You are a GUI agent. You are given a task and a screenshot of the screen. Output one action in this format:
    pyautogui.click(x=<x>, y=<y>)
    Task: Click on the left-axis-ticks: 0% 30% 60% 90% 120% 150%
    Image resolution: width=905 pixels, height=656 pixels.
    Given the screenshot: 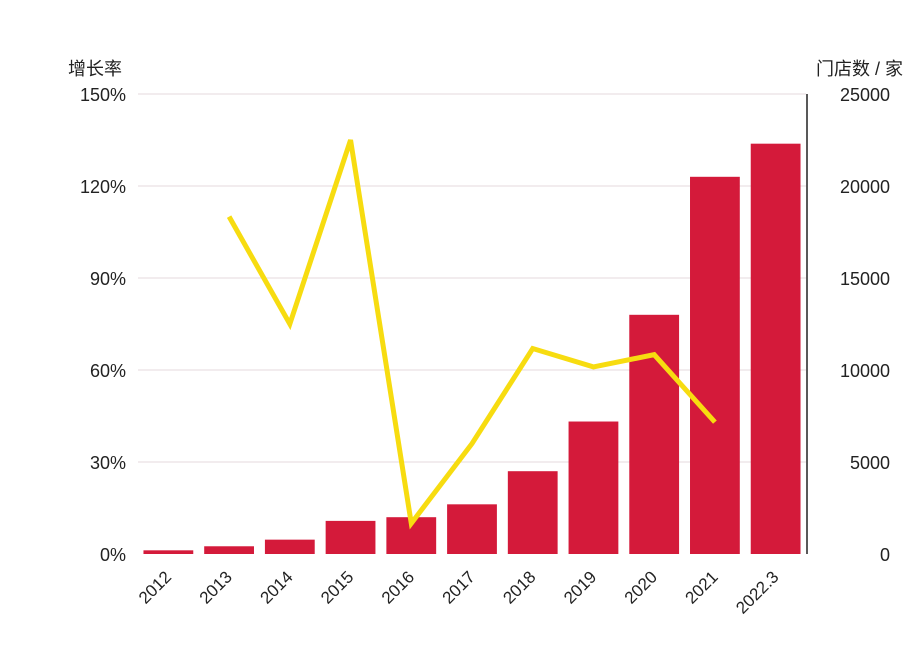 What is the action you would take?
    pyautogui.click(x=103, y=325)
    